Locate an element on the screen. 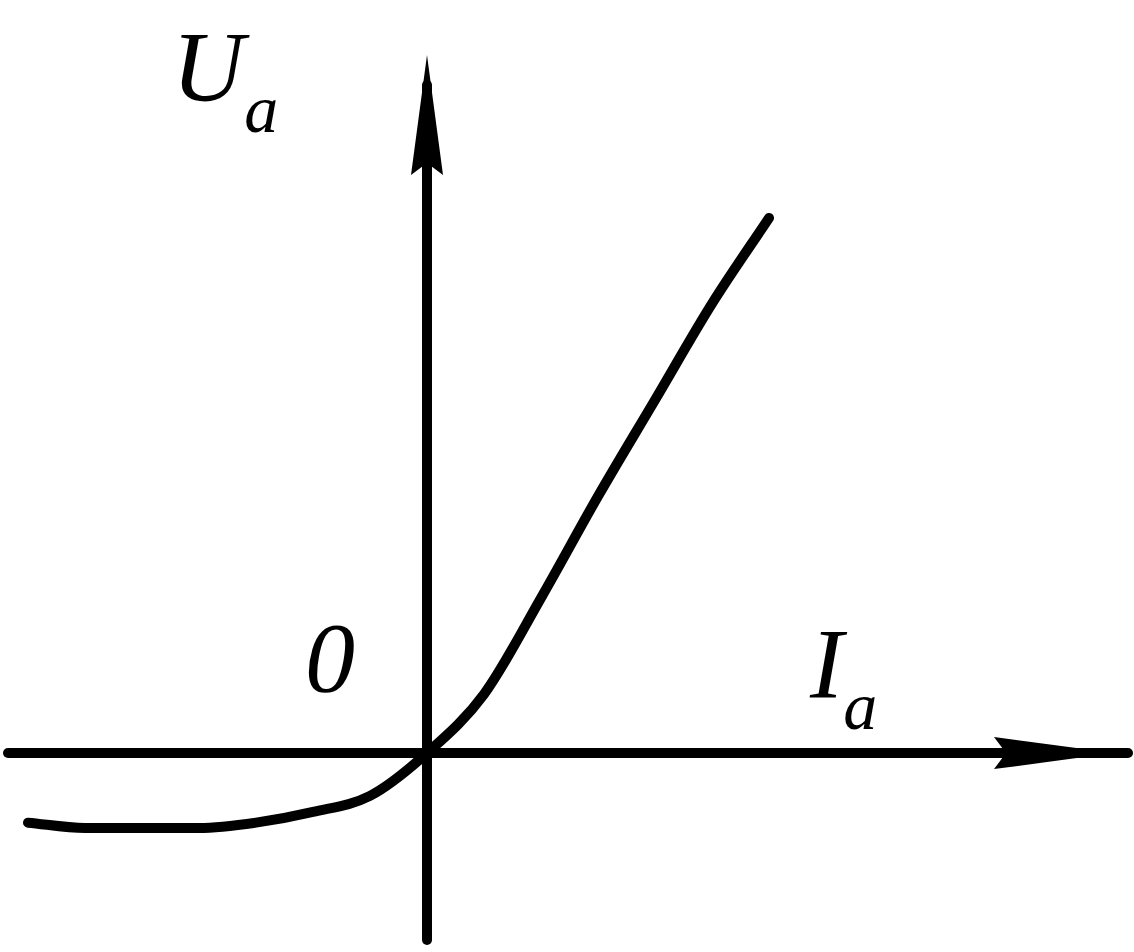 Image resolution: width=1134 pixels, height=952 pixels. annotation: 0 is located at coordinates (330, 658).